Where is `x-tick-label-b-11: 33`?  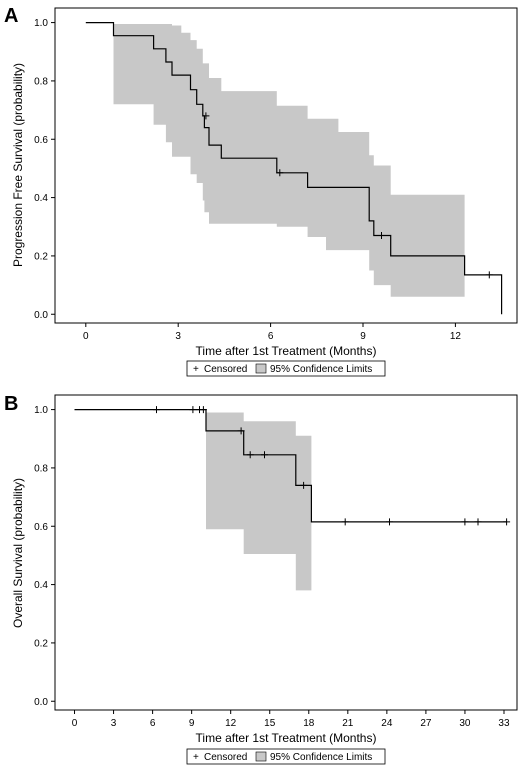
x-tick-label-b-11: 33 is located at coordinates (504, 723).